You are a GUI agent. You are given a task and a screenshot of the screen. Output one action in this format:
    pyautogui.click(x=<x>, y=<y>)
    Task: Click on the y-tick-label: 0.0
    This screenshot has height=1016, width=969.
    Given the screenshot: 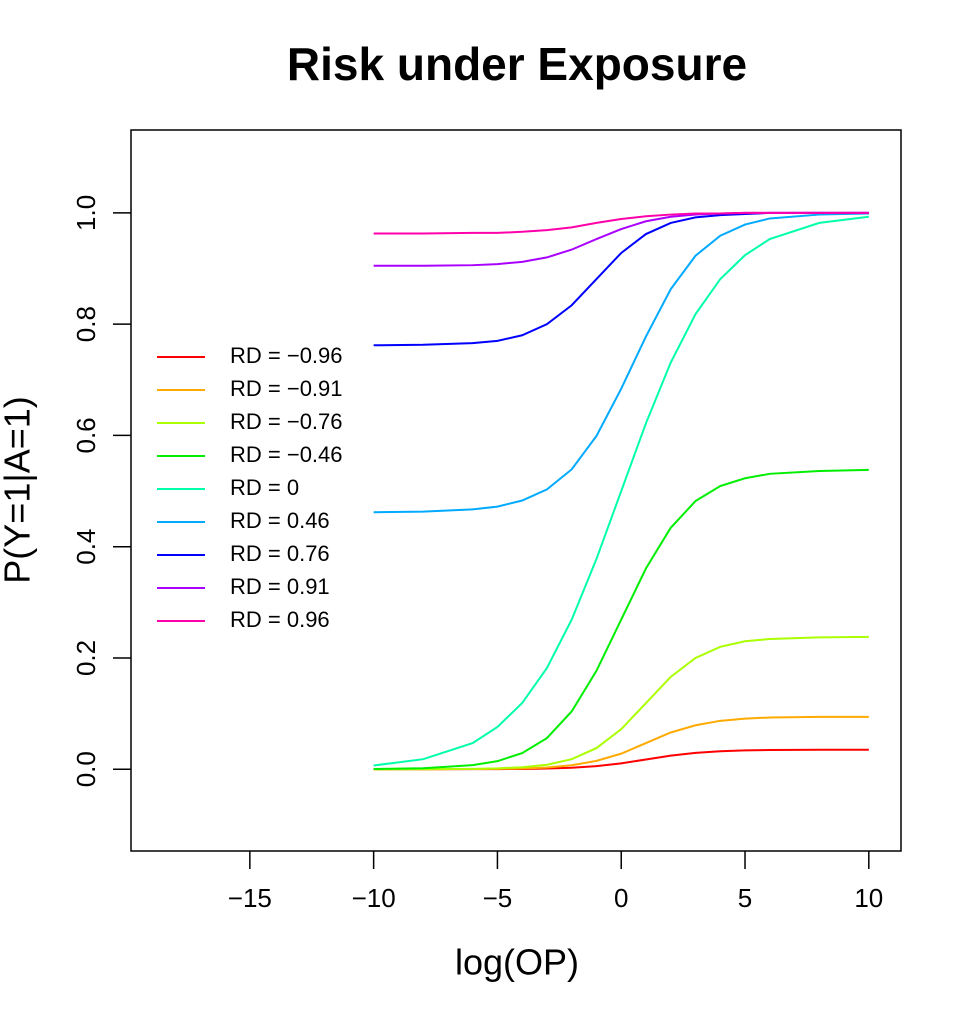 What is the action you would take?
    pyautogui.click(x=86, y=769)
    